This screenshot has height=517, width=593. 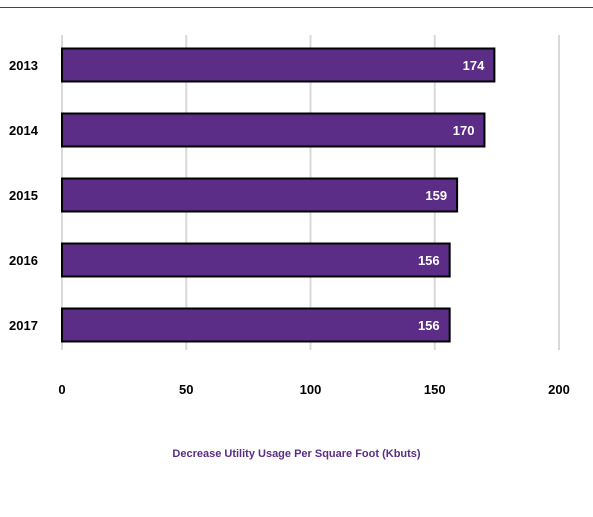 I want to click on x-axis-tick-labels: 0 50 100 150 200, so click(x=313, y=389).